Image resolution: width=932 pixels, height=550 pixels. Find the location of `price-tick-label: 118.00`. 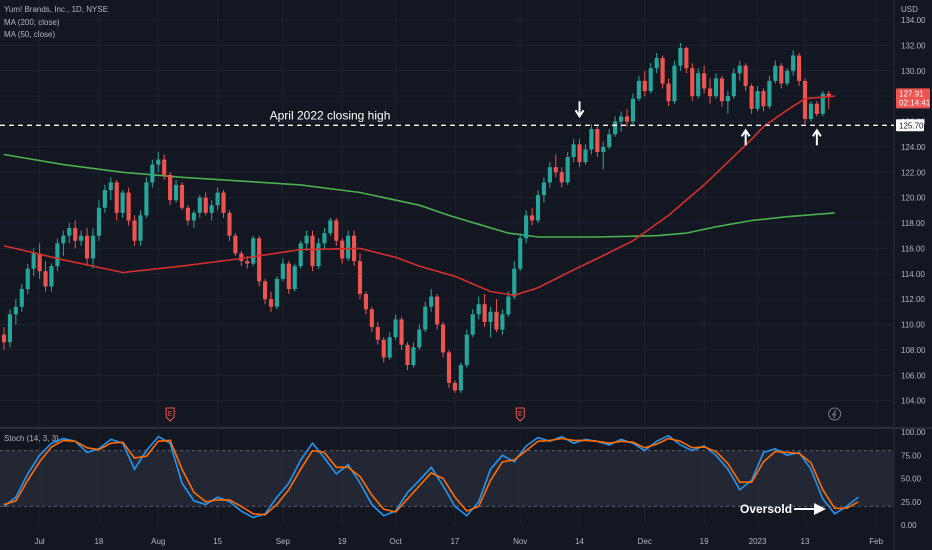

price-tick-label: 118.00 is located at coordinates (913, 223).